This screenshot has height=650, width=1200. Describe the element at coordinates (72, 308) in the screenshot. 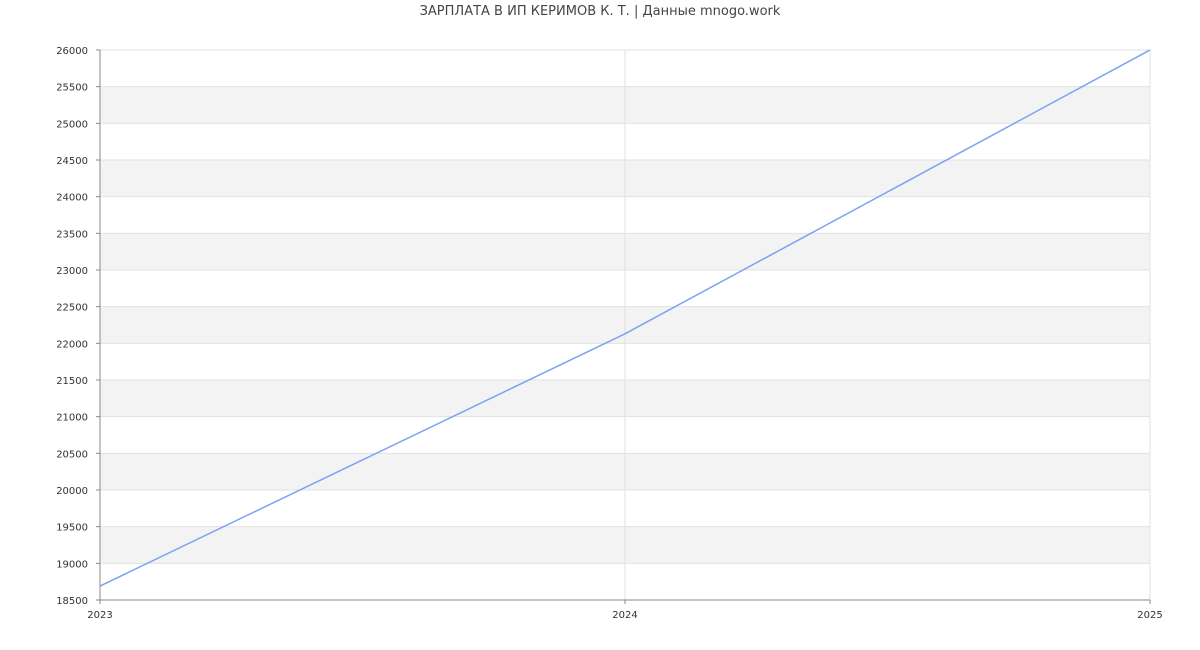

I see `y-tick-label: 22500` at that location.